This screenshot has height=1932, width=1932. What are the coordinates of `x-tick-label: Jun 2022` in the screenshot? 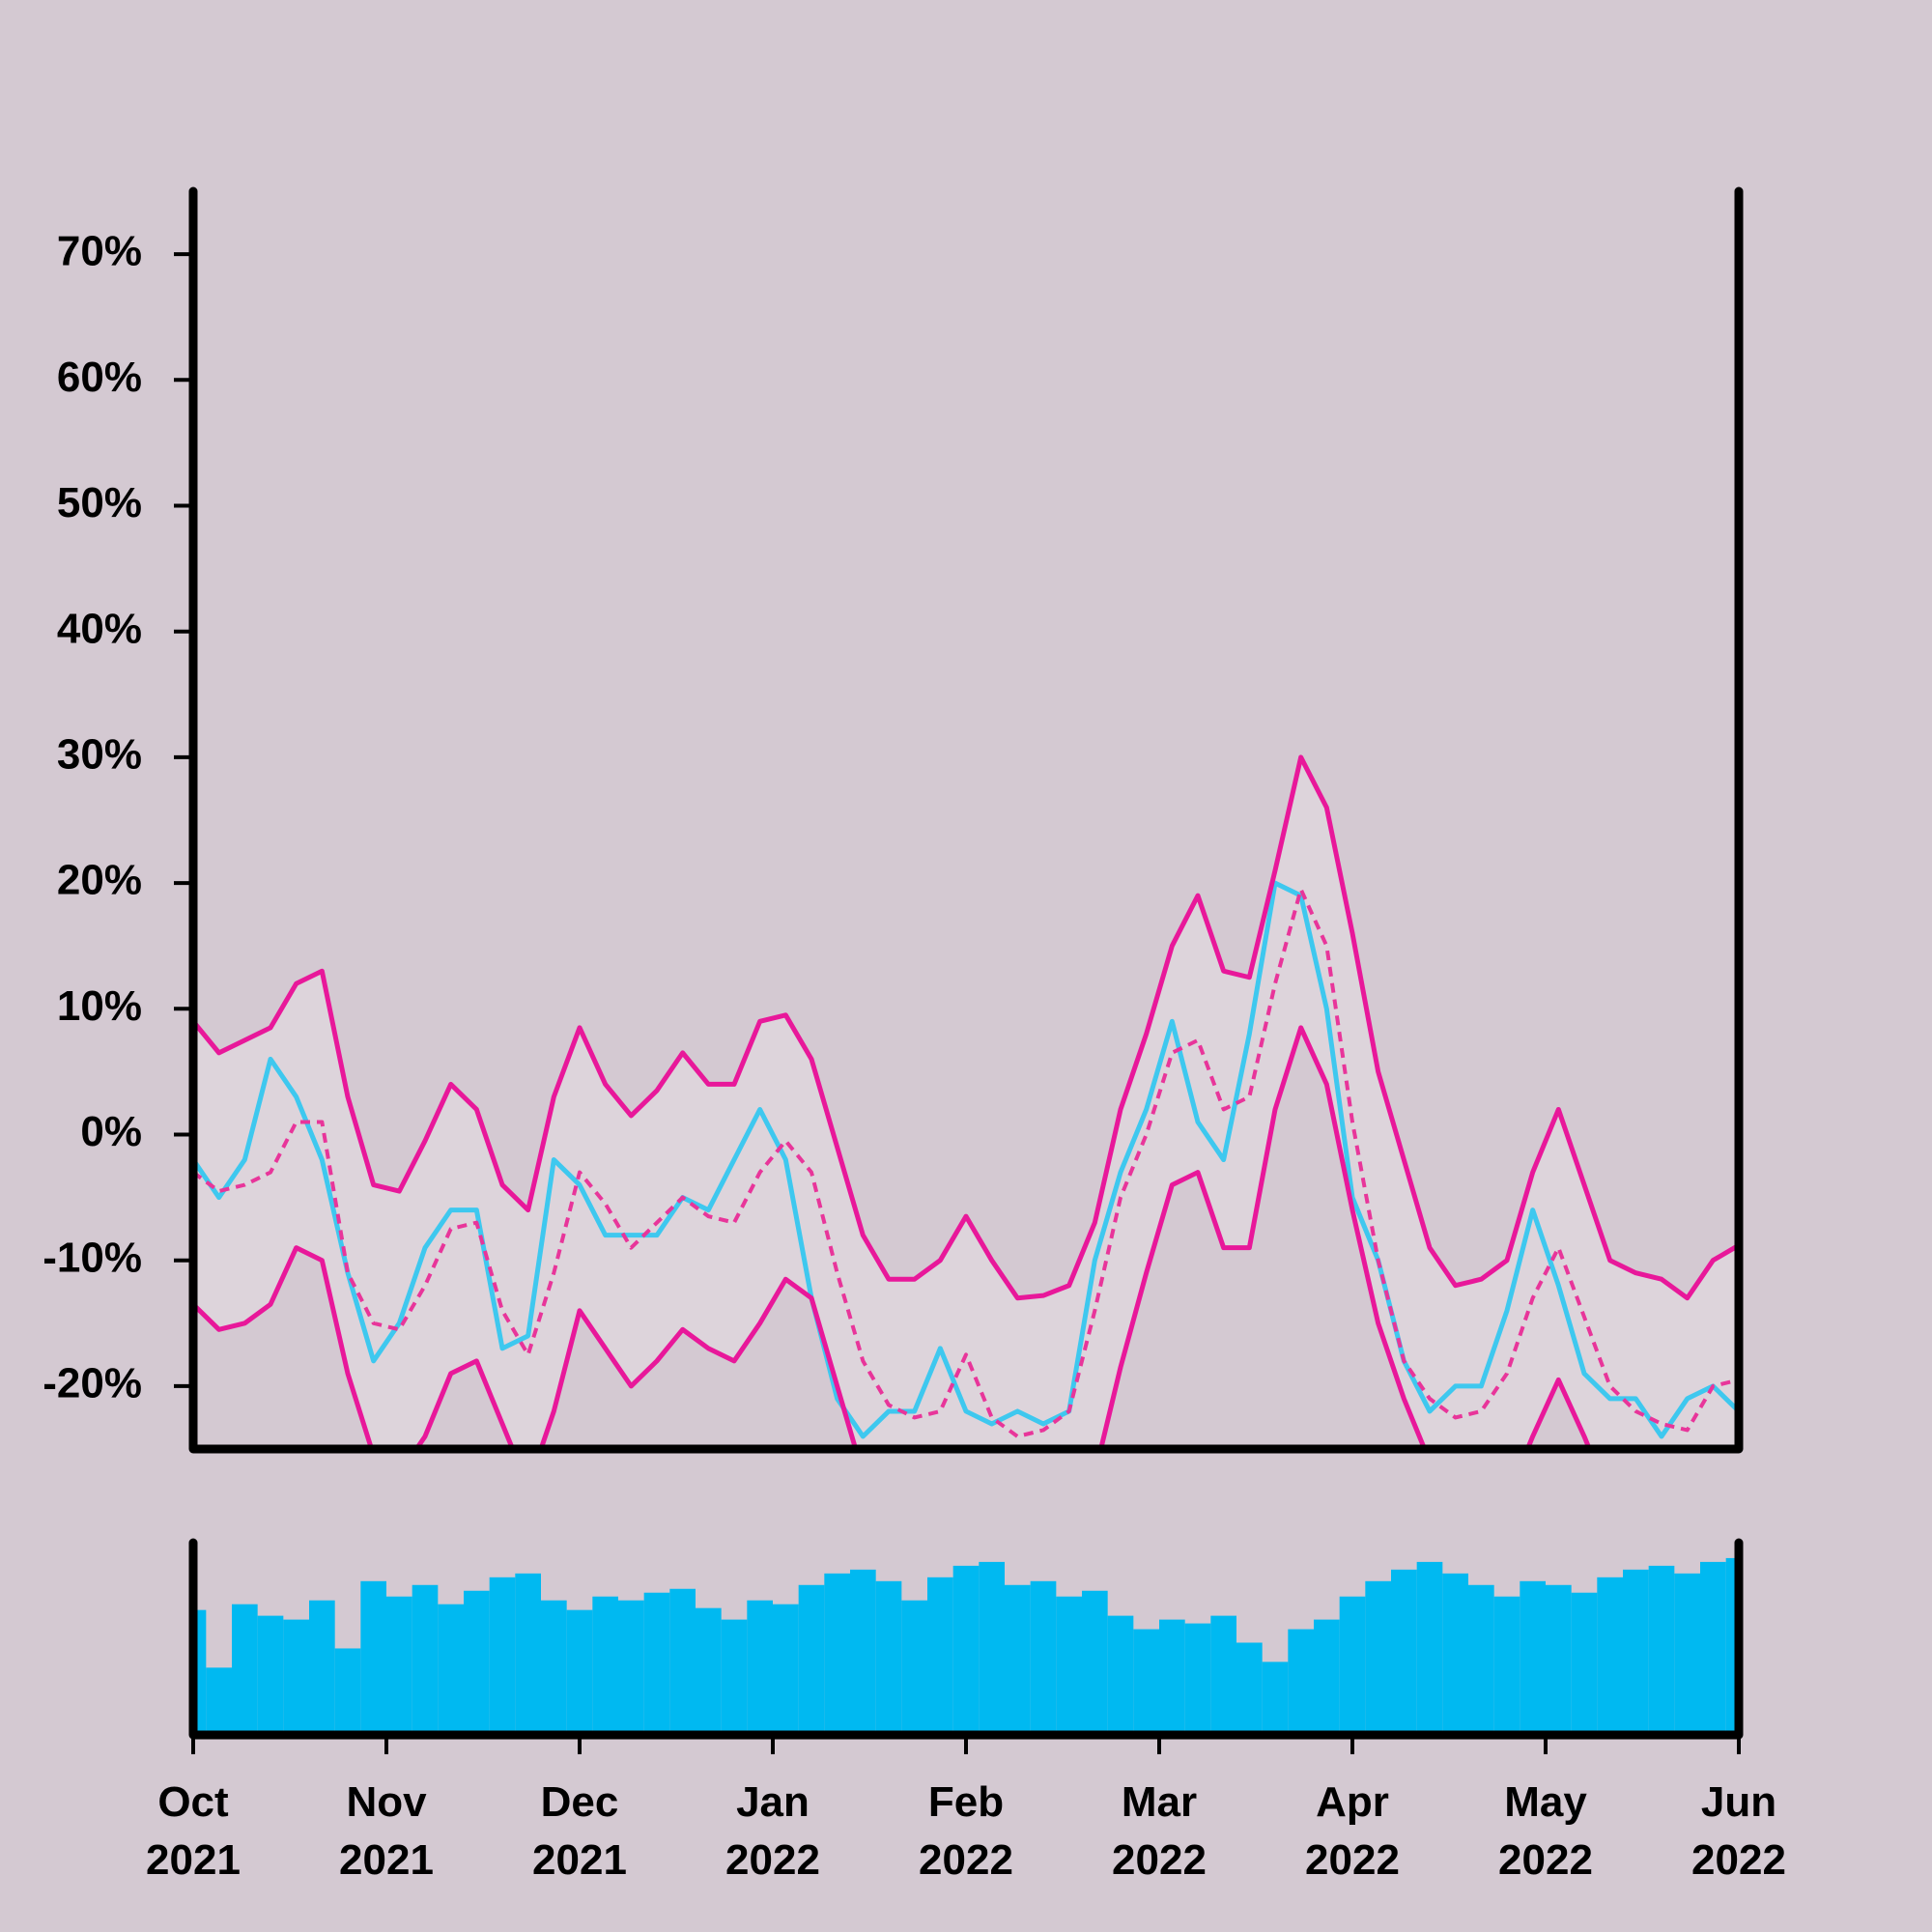 It's located at (1738, 1831).